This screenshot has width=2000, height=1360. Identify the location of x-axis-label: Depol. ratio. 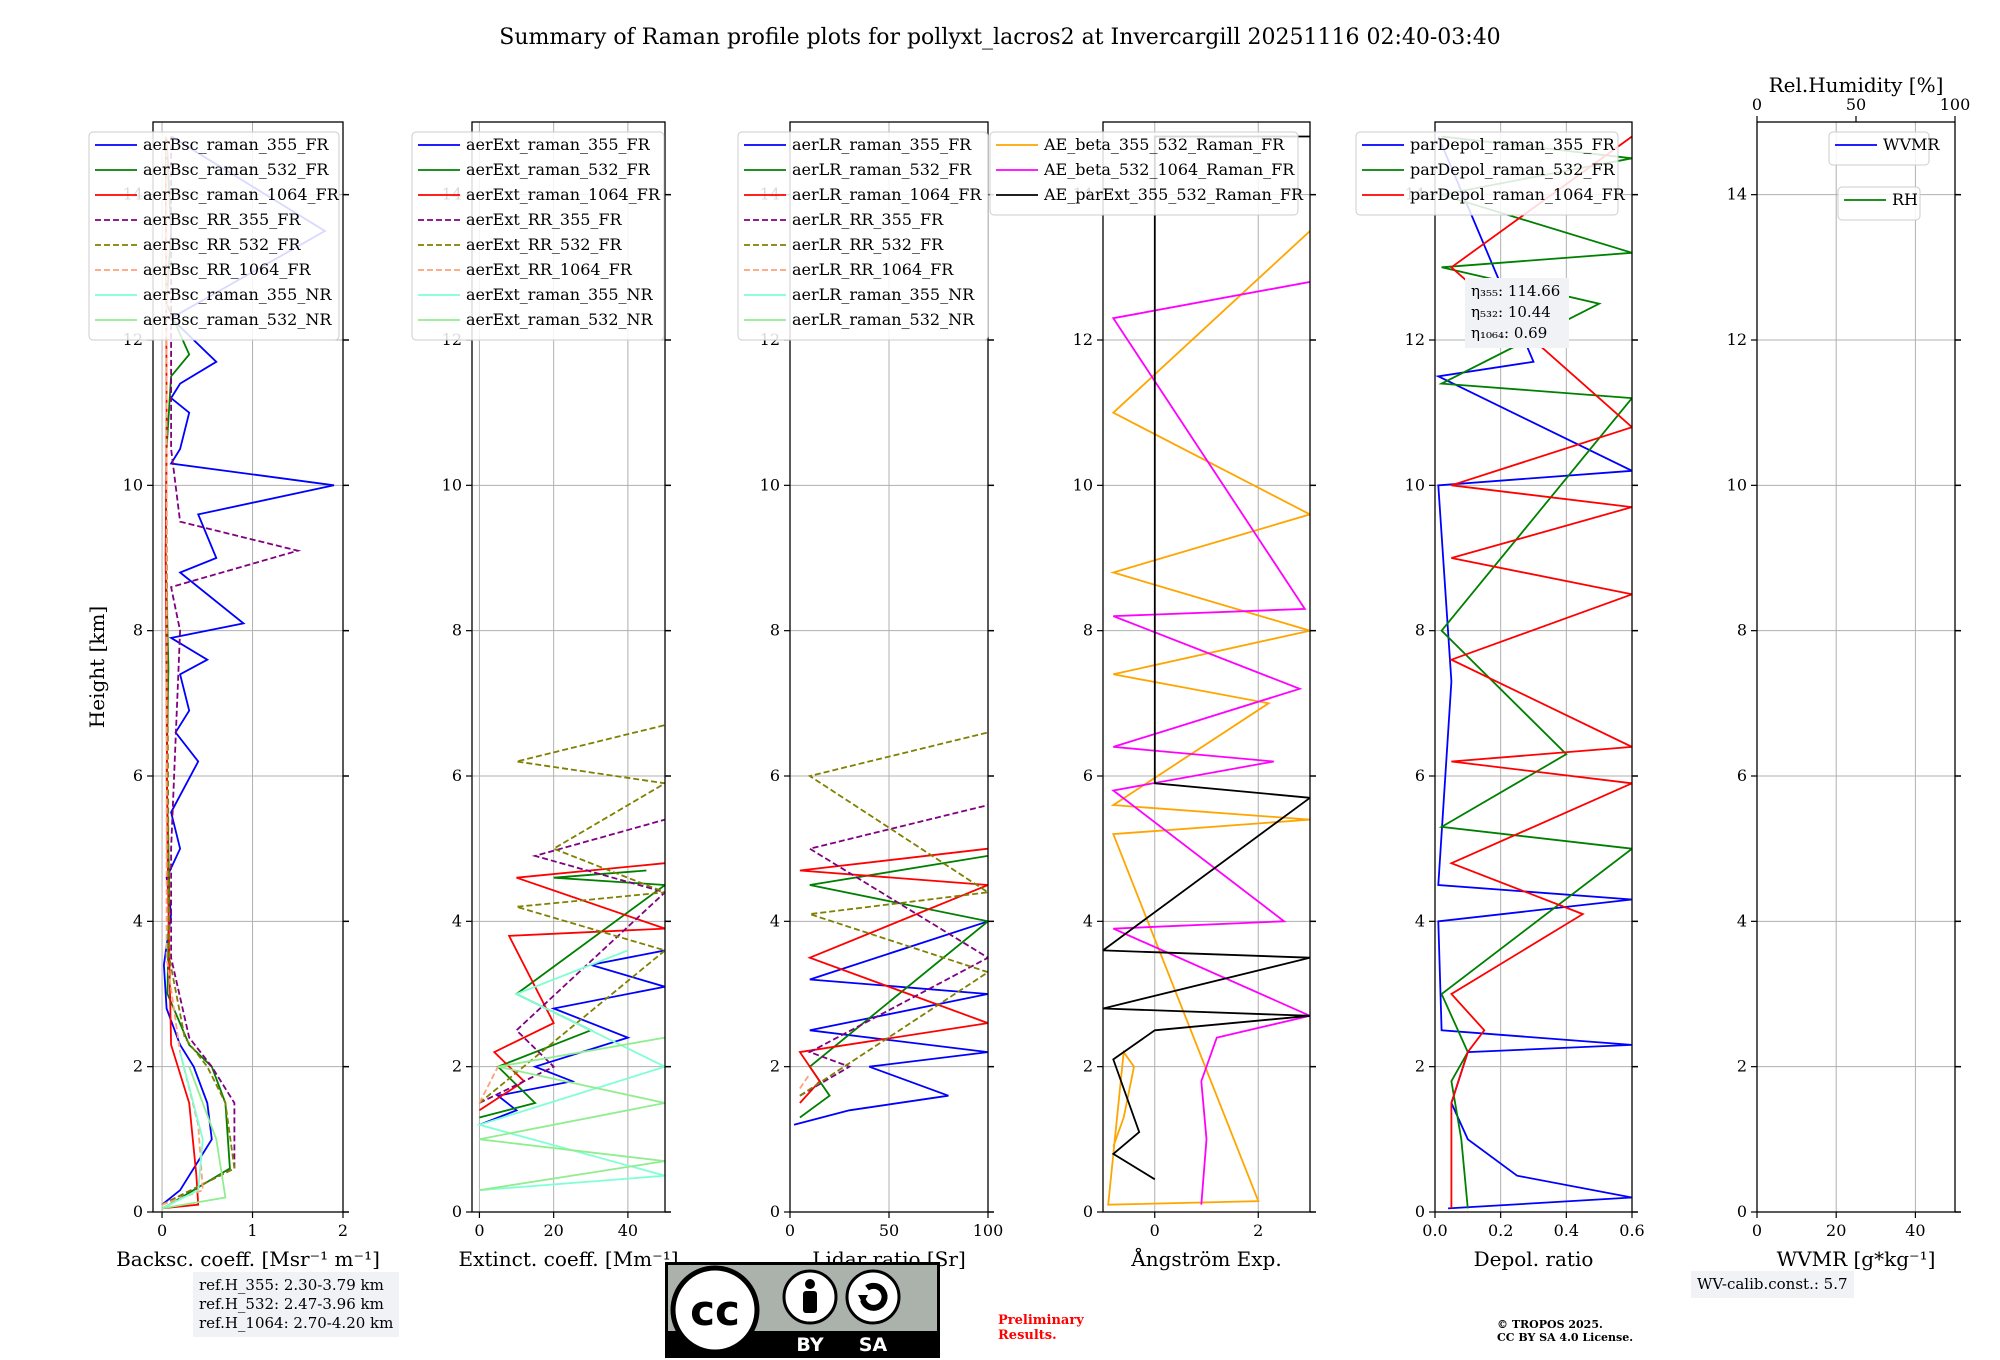
(1534, 1259).